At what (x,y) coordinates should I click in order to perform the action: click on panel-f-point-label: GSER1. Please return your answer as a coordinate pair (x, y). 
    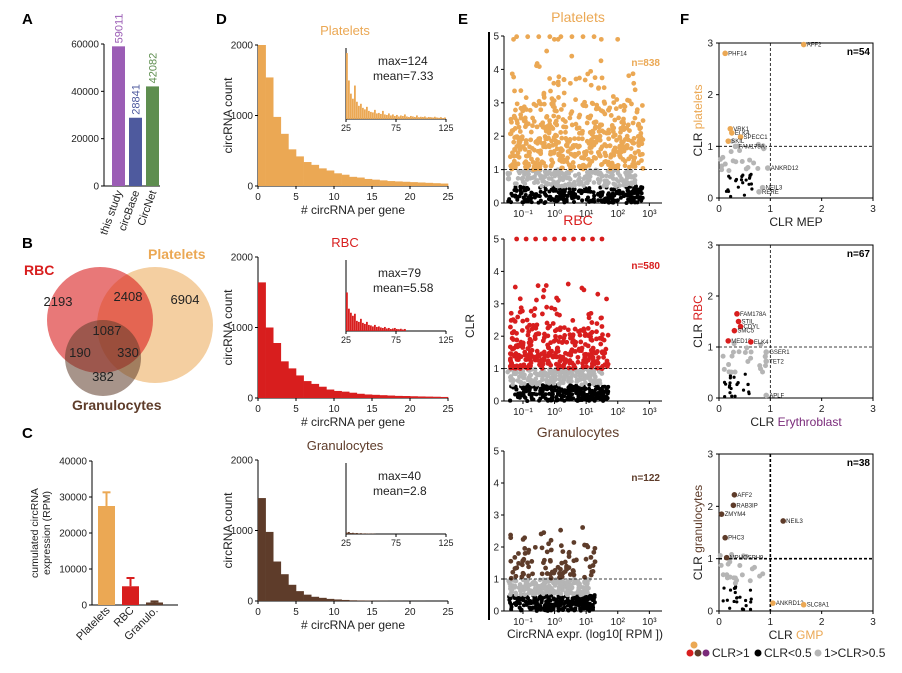
    Looking at the image, I should click on (779, 353).